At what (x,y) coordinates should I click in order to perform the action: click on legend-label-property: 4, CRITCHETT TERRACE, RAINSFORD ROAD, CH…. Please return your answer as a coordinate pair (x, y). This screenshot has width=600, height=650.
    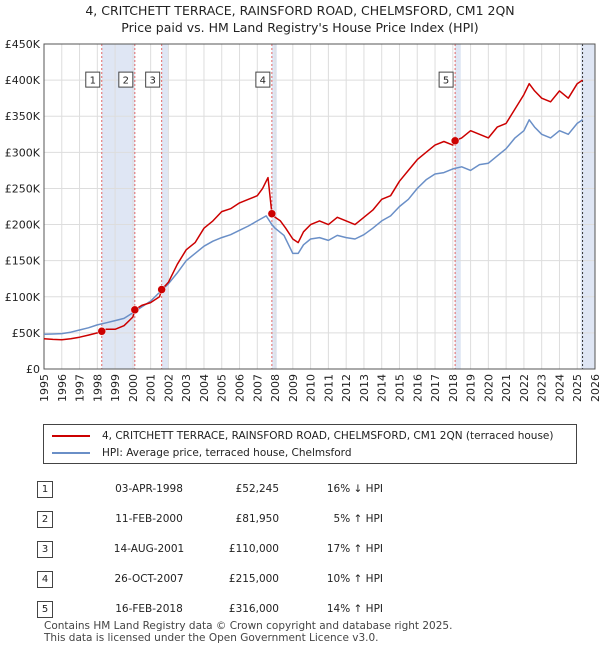
    Looking at the image, I should click on (328, 436).